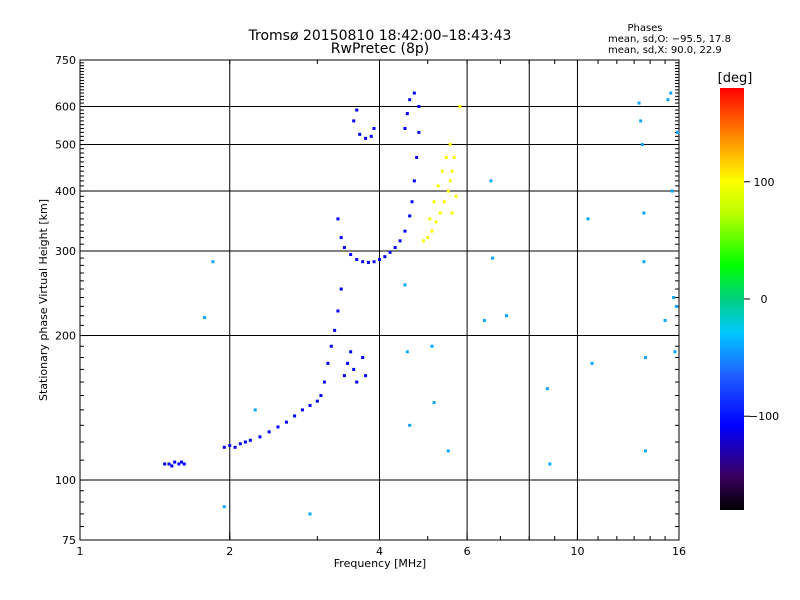 This screenshot has width=800, height=600. What do you see at coordinates (761, 299) in the screenshot?
I see `colorbar-ticks: 100 0 −100` at bounding box center [761, 299].